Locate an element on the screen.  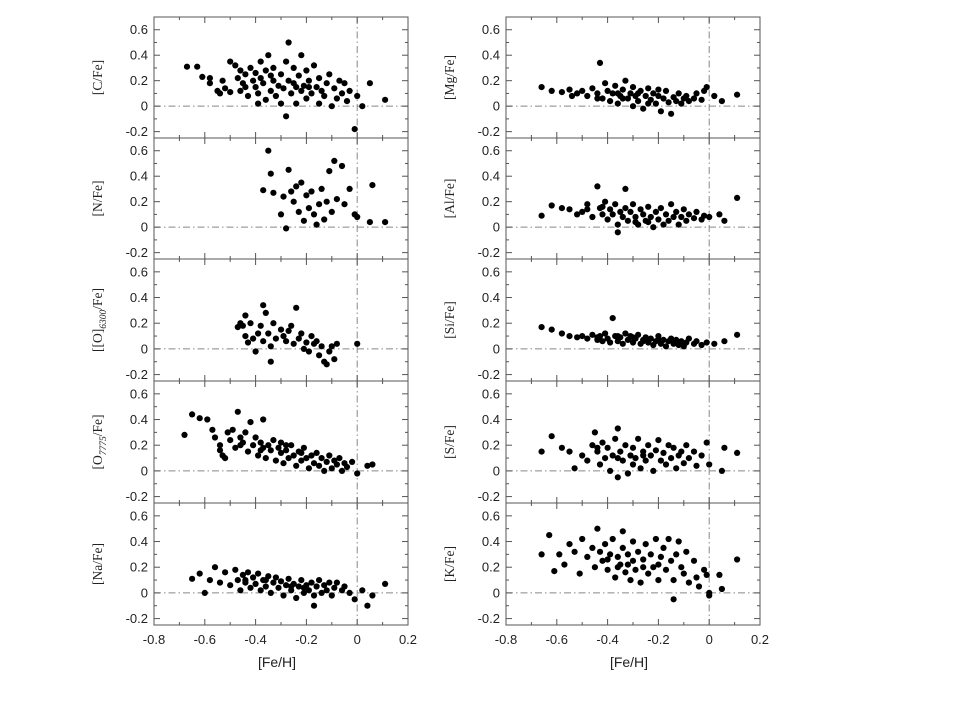
y-axis-label-tail: /Fe] is located at coordinates (97, 426).